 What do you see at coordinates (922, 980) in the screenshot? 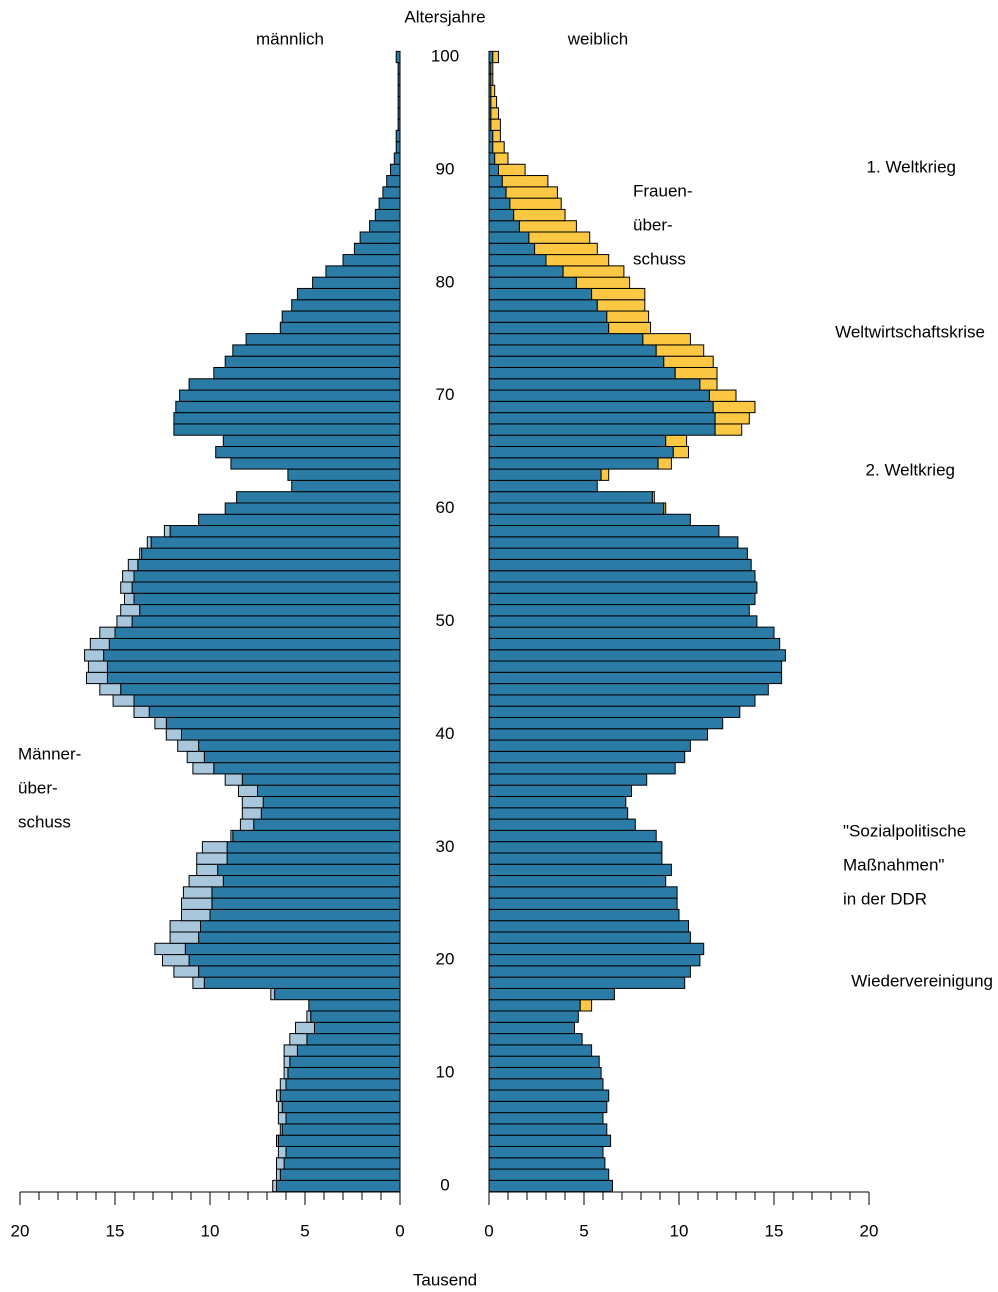
I see `annotation: Wiedervereinigung` at bounding box center [922, 980].